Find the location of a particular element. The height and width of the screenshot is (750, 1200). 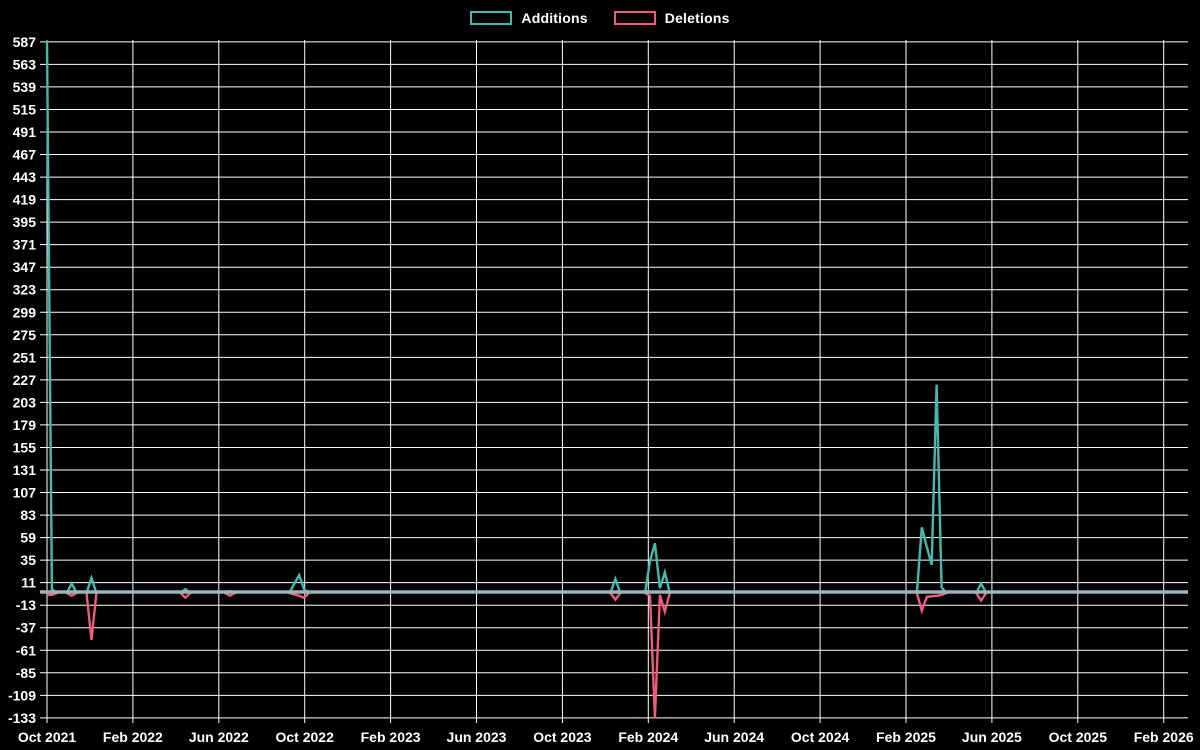

y-tick-label: -85 is located at coordinates (26, 673).